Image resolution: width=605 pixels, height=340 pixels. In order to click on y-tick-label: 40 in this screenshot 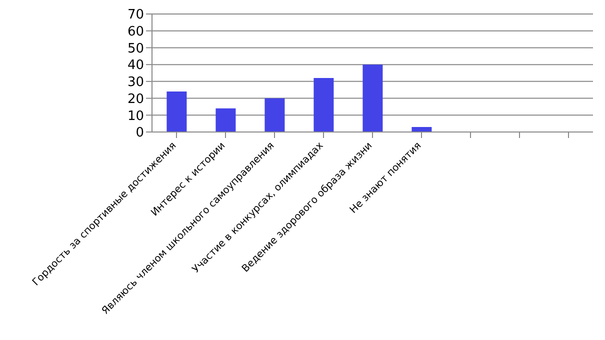, I will do `click(135, 66)`.